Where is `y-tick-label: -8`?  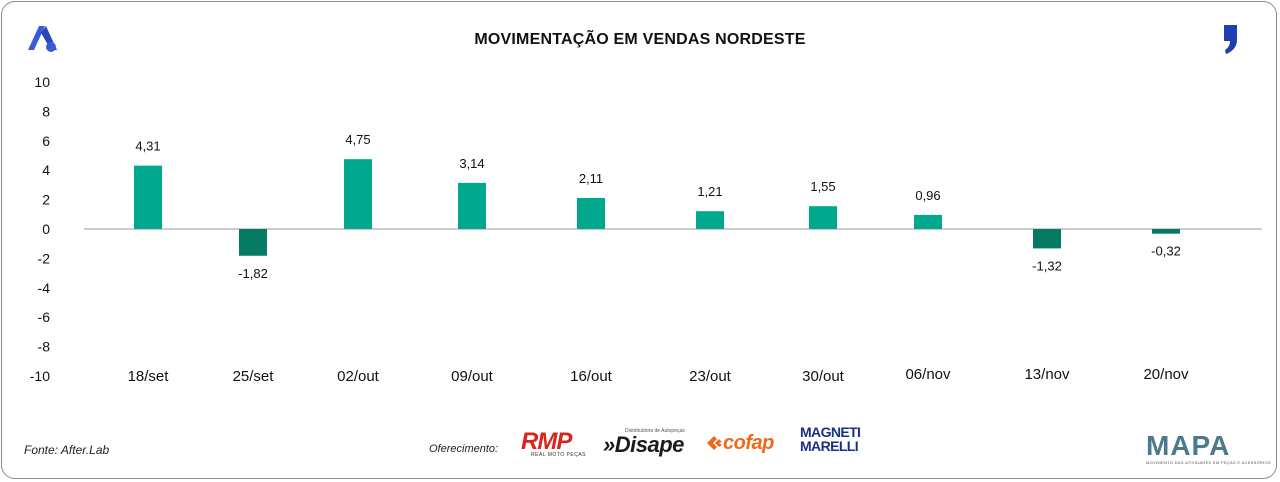 y-tick-label: -8 is located at coordinates (44, 347).